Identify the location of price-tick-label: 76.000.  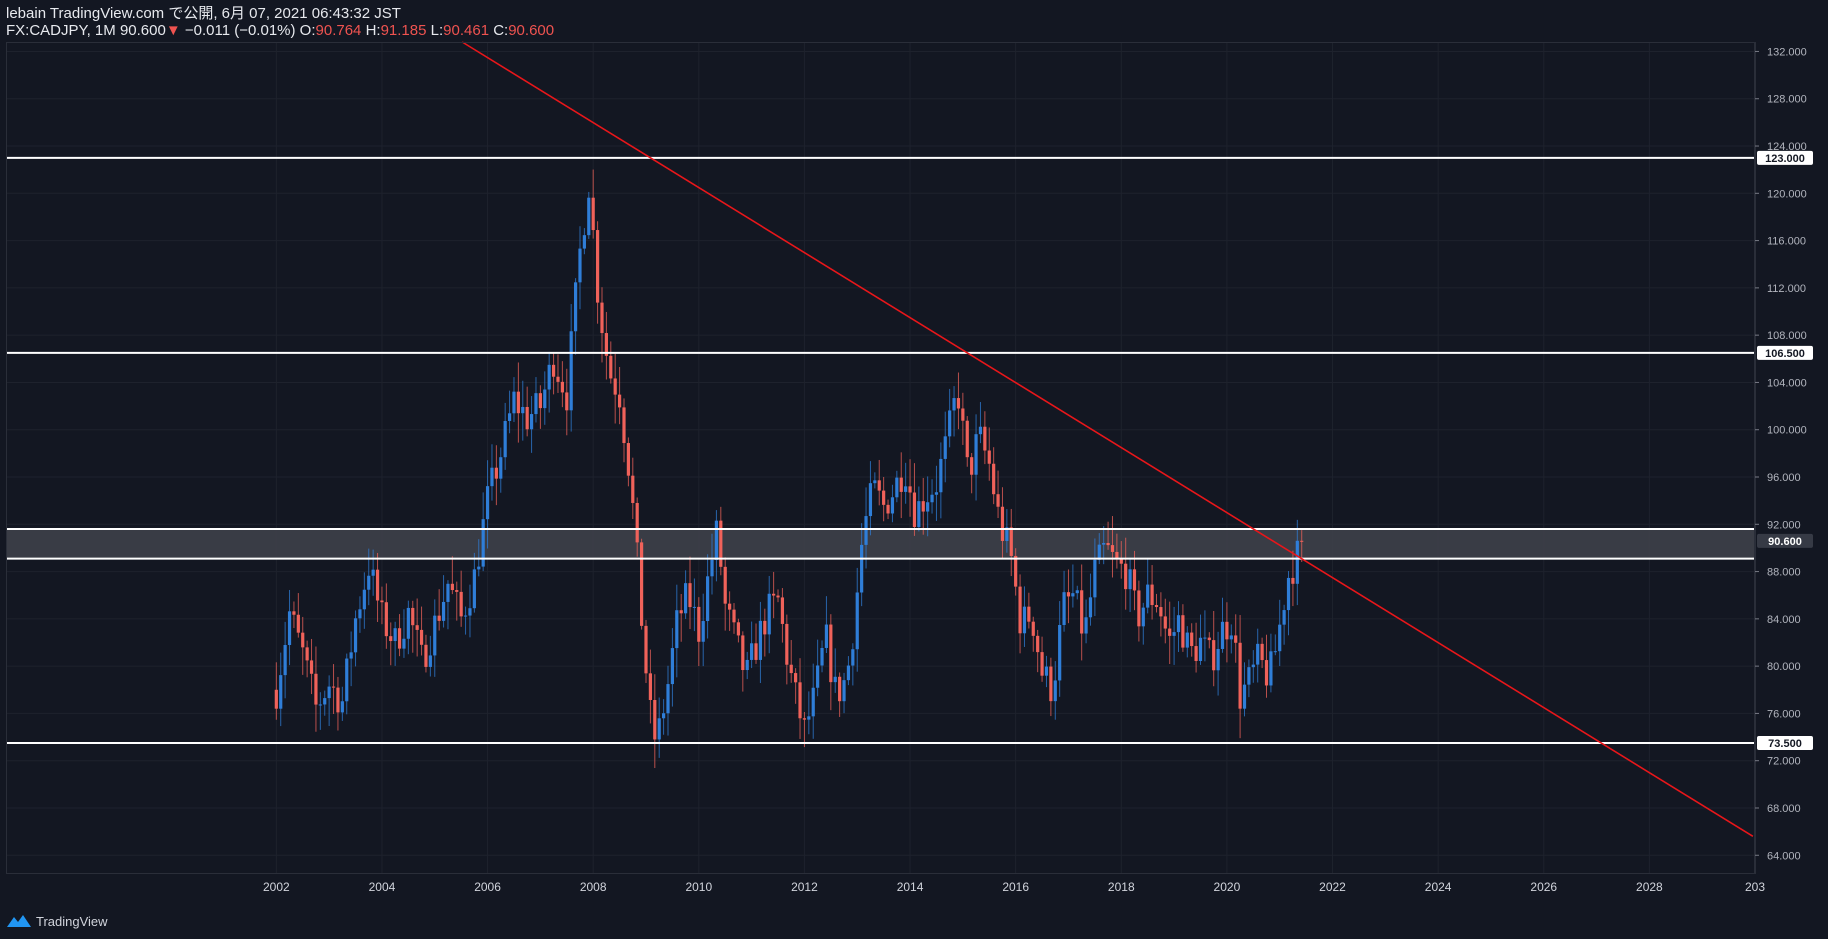
(1784, 714).